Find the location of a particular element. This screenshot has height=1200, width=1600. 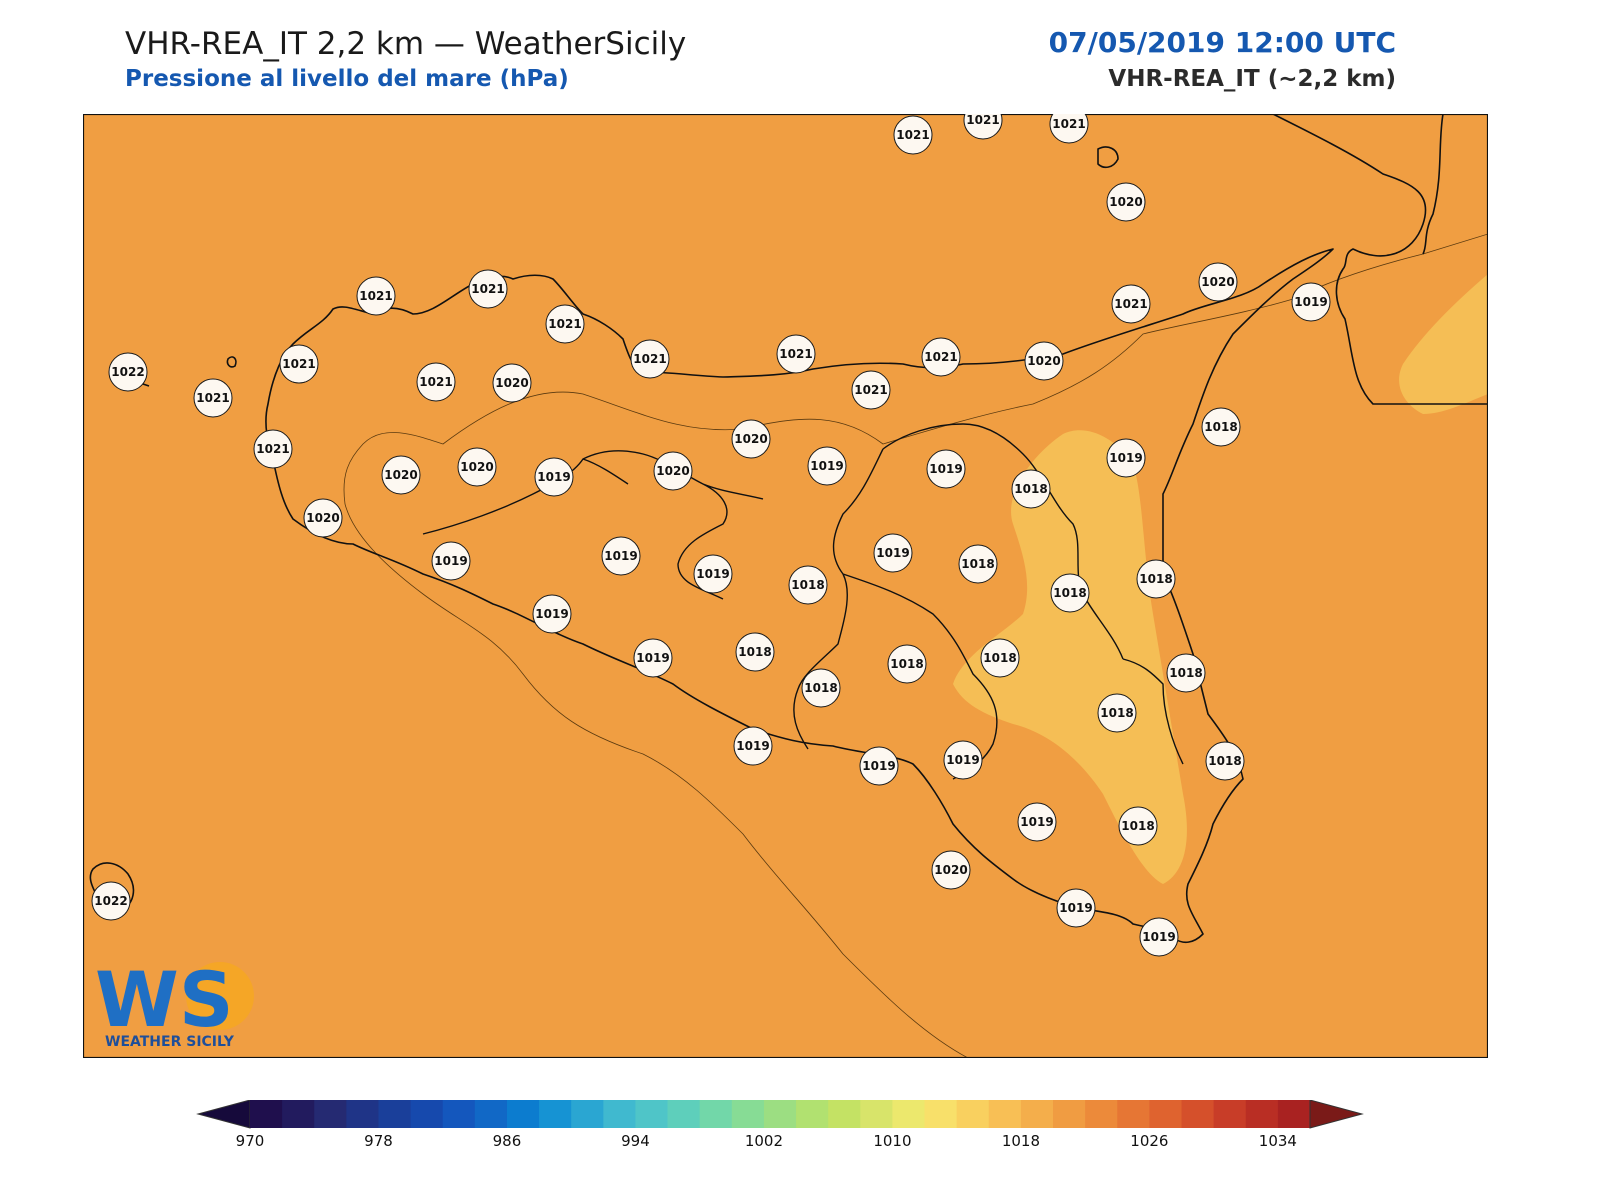

colorbar-tick-label: 978 is located at coordinates (378, 1141).